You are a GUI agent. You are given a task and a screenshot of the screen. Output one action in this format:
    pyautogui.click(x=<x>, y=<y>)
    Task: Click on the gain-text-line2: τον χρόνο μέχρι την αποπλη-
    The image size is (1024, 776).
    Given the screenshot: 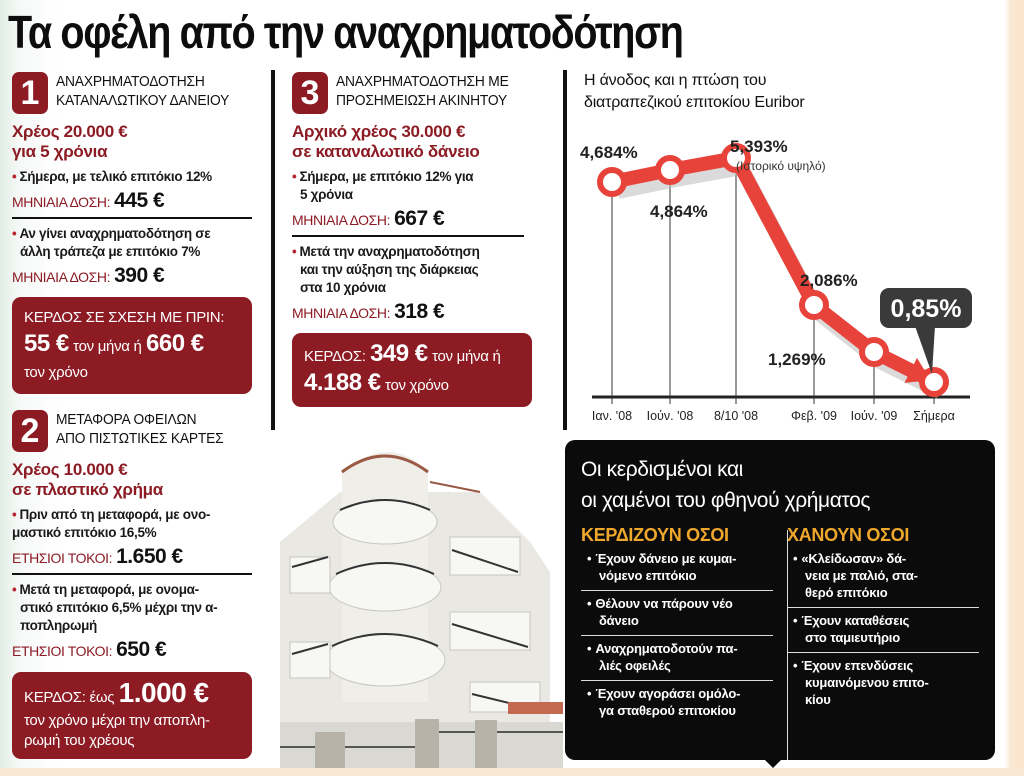 What is the action you would take?
    pyautogui.click(x=117, y=720)
    